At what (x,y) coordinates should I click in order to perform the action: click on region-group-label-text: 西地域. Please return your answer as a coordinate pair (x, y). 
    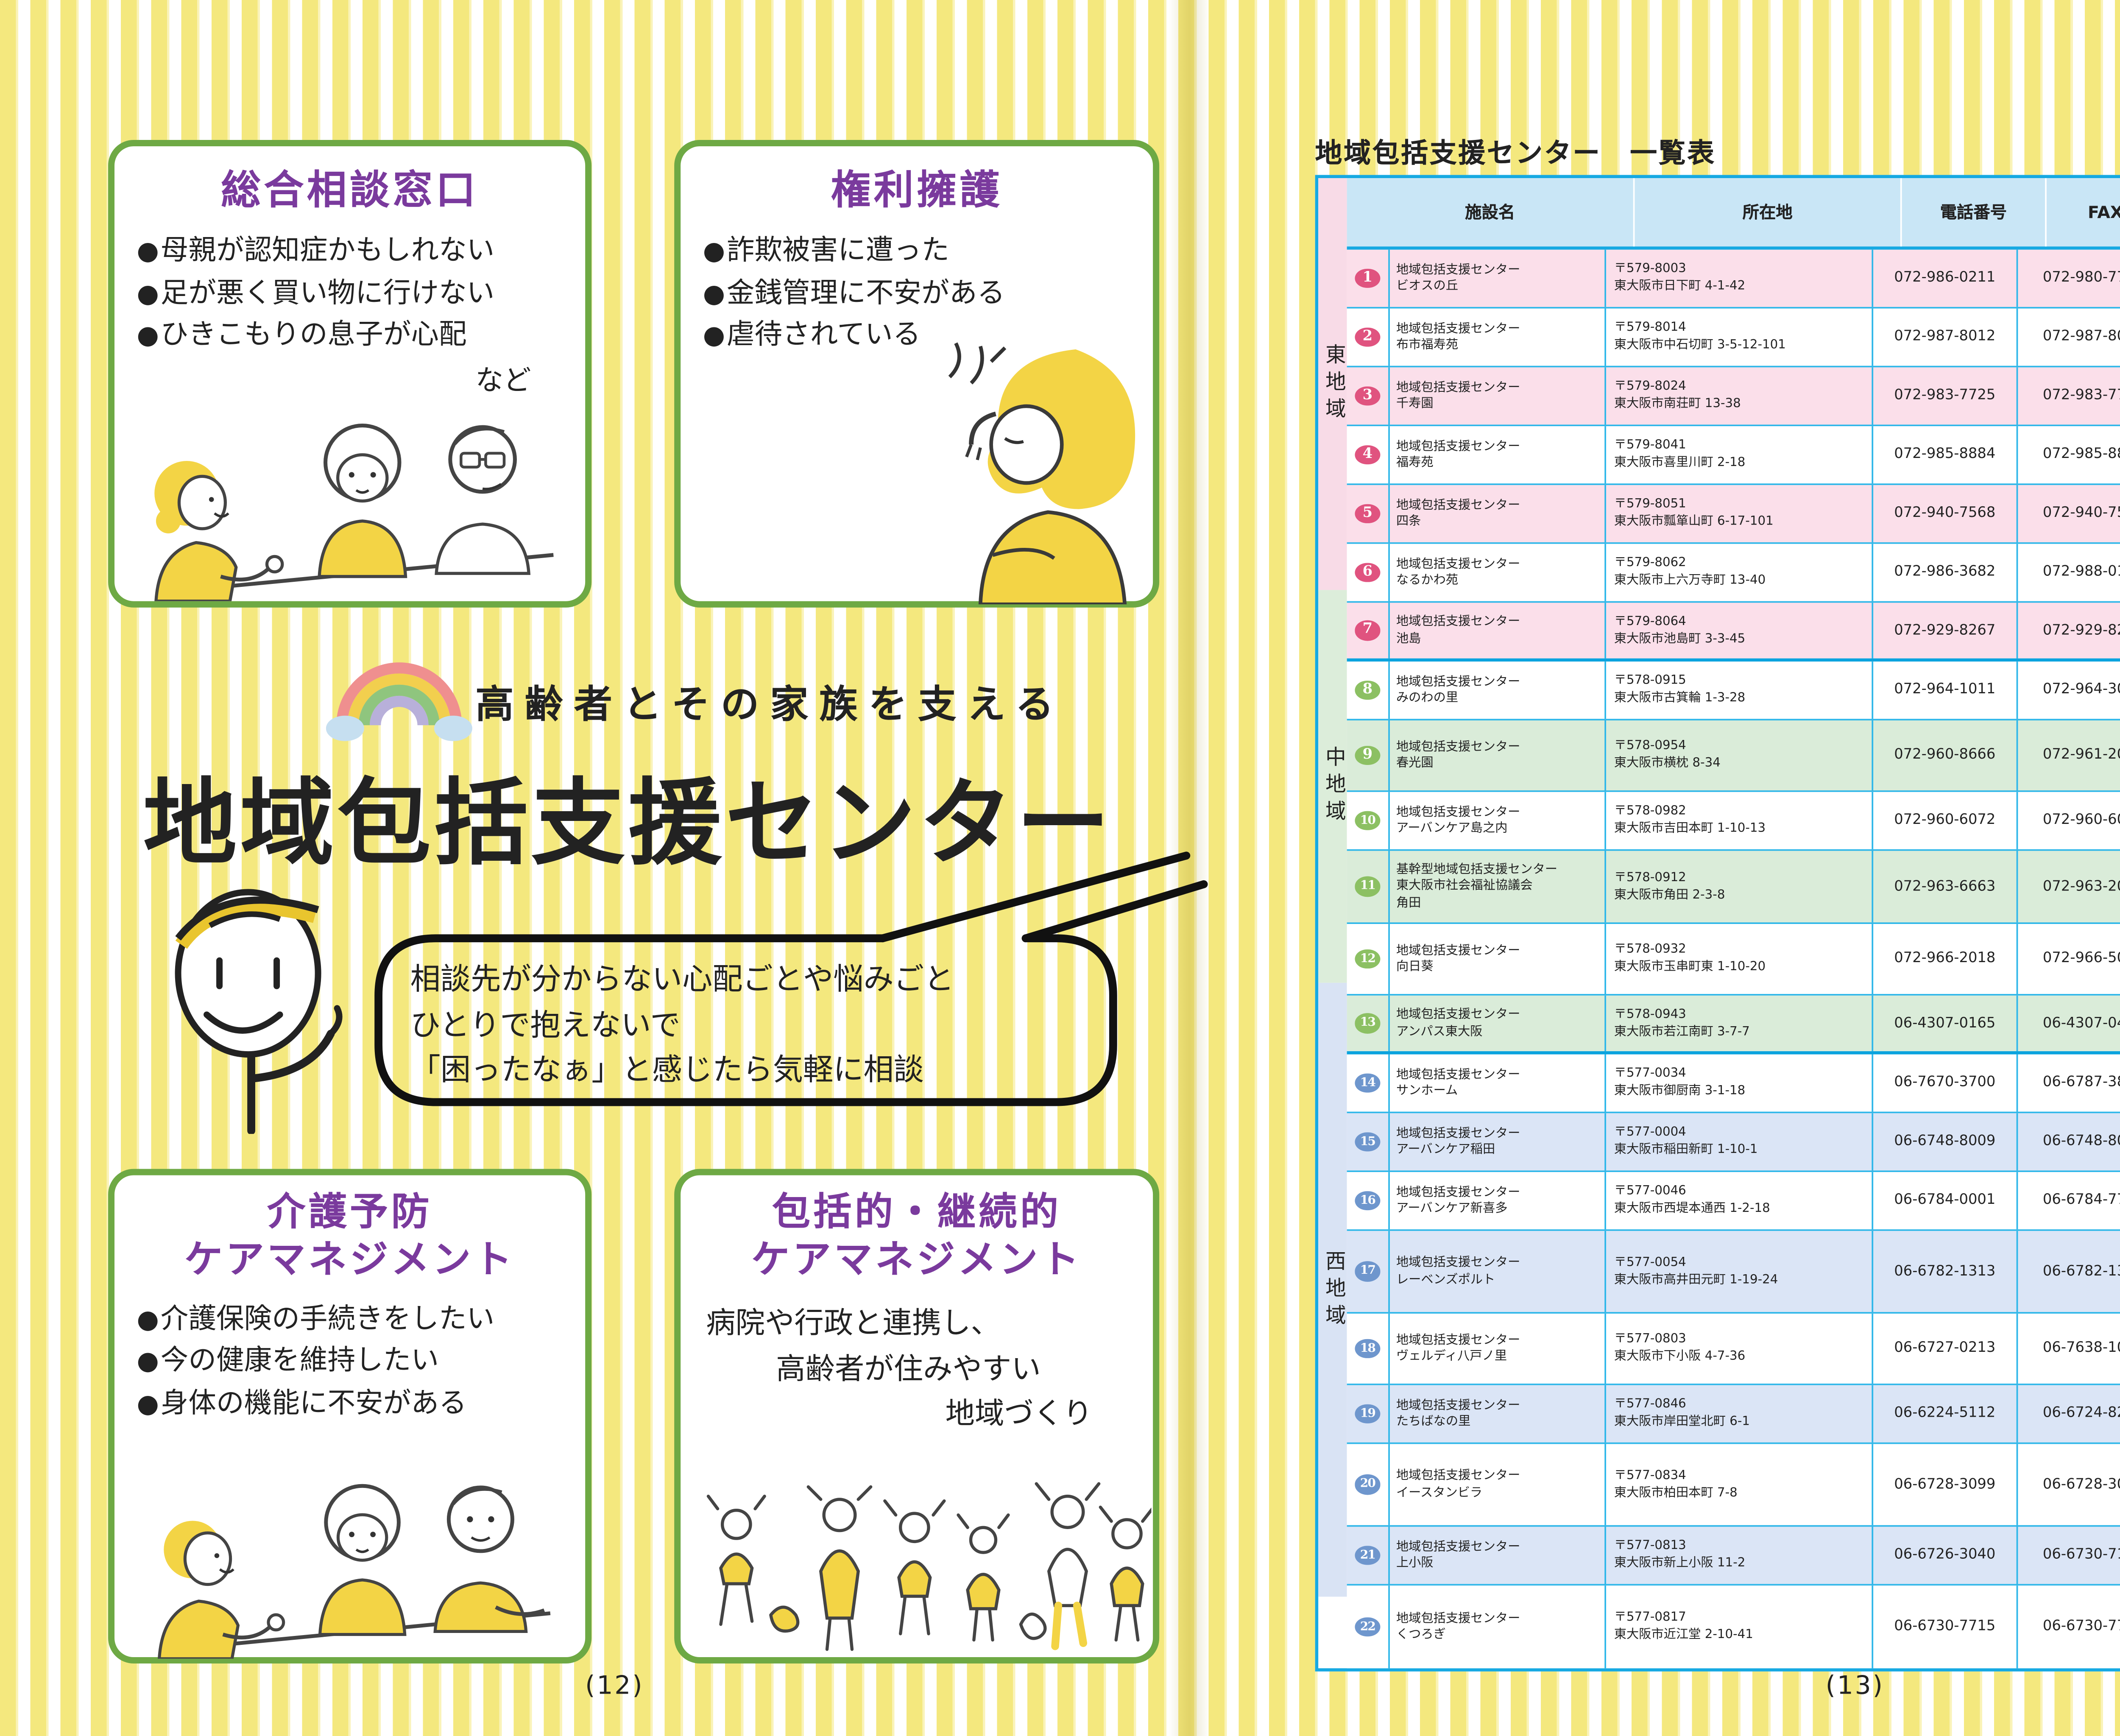
    Looking at the image, I should click on (1332, 1290).